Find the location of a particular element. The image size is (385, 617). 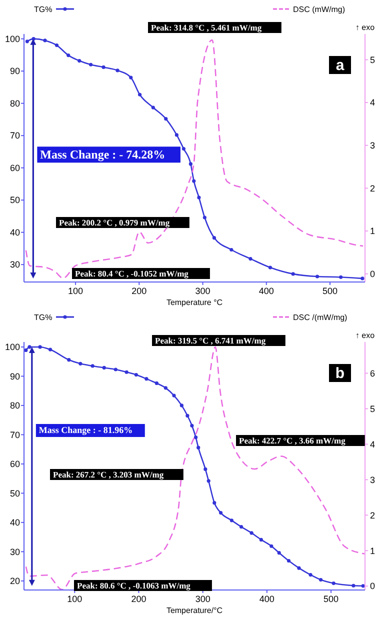

y-tick-label: 20 is located at coordinates (15, 581).